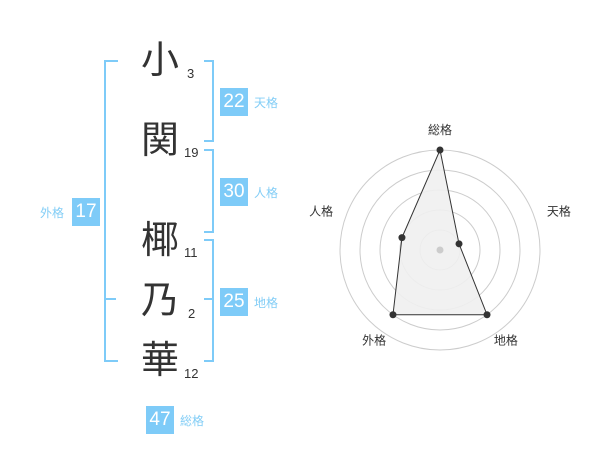 The height and width of the screenshot is (470, 600). I want to click on chikaku-bracket-tick, so click(209, 299).